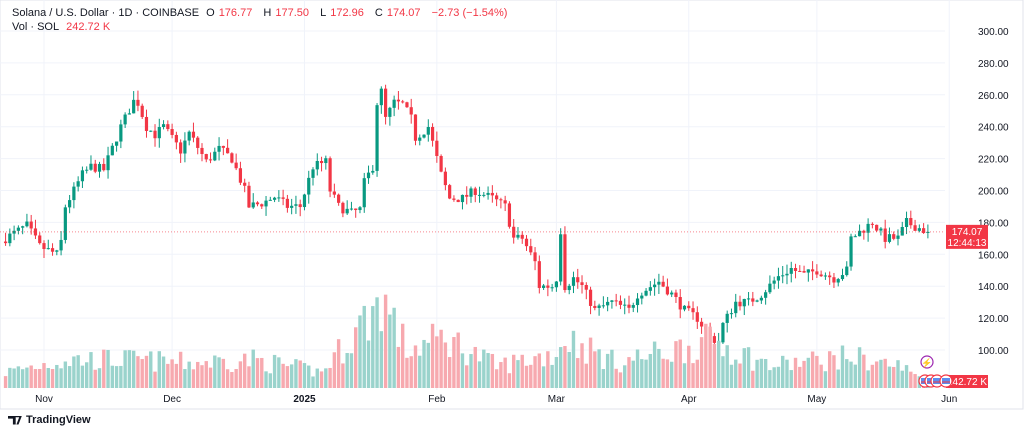 This screenshot has height=434, width=1024. What do you see at coordinates (235, 13) in the screenshot?
I see `open-value: 176.77` at bounding box center [235, 13].